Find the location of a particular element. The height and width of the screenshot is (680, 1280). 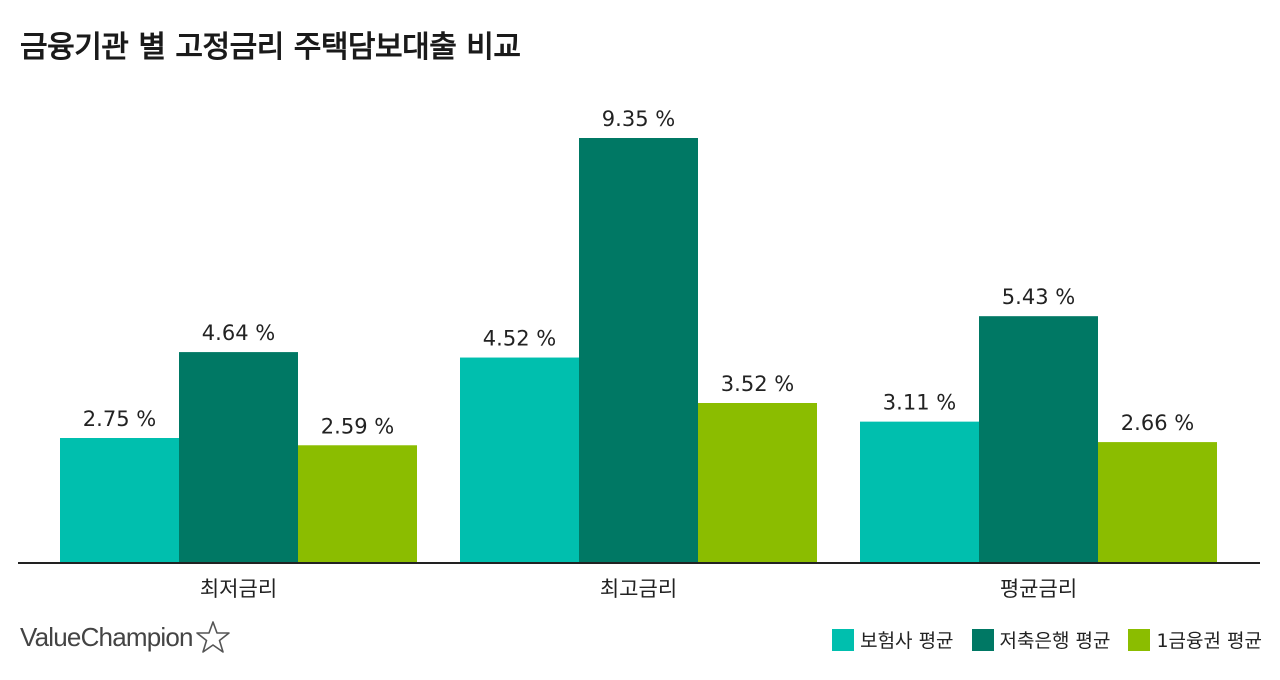

value-label-2-2: 9.35 % is located at coordinates (638, 119).